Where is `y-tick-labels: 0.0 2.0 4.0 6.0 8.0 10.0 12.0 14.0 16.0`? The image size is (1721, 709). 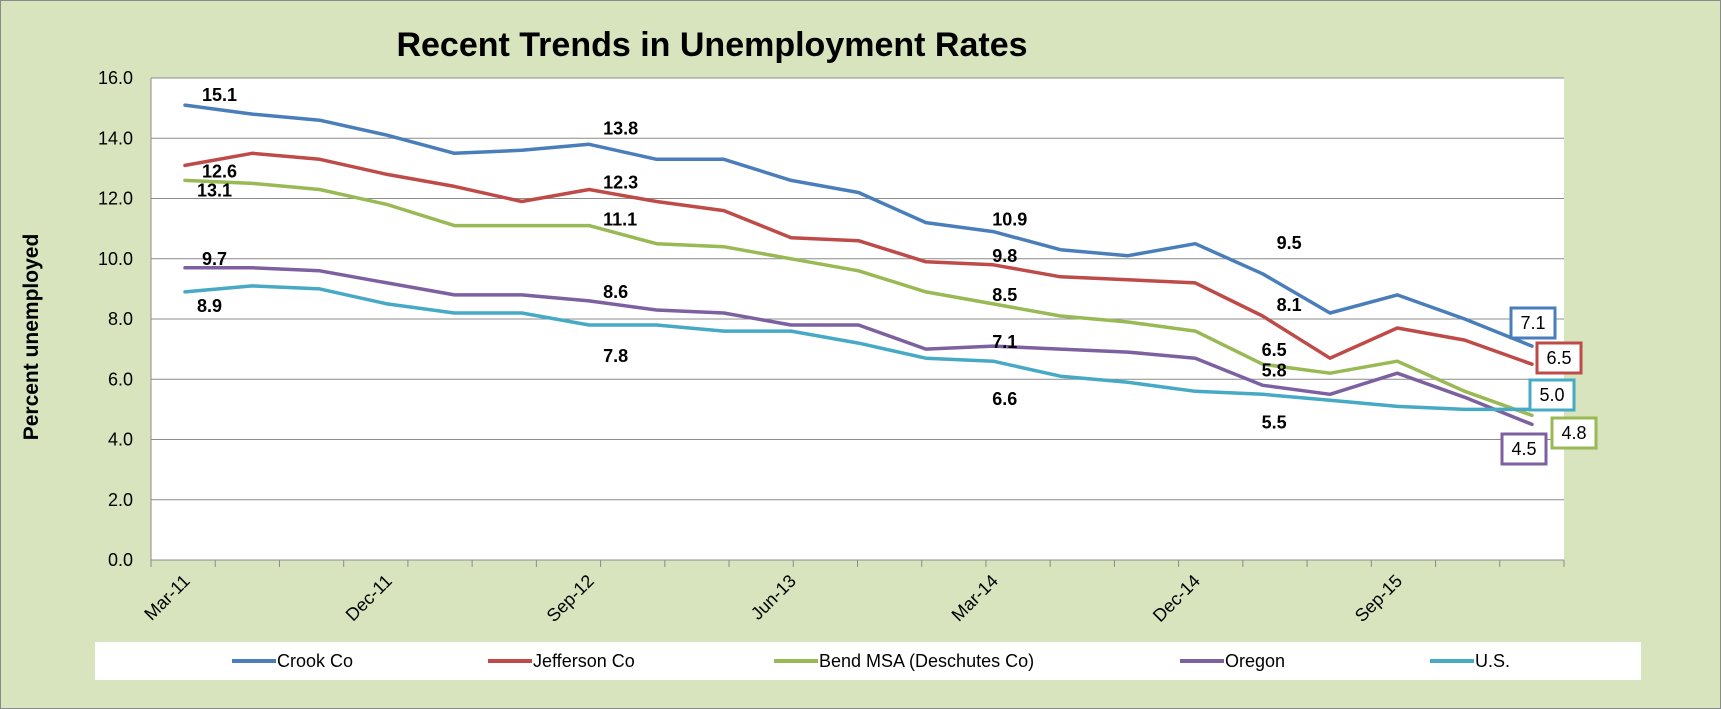
y-tick-labels: 0.0 2.0 4.0 6.0 8.0 10.0 12.0 14.0 16.0 is located at coordinates (115, 319).